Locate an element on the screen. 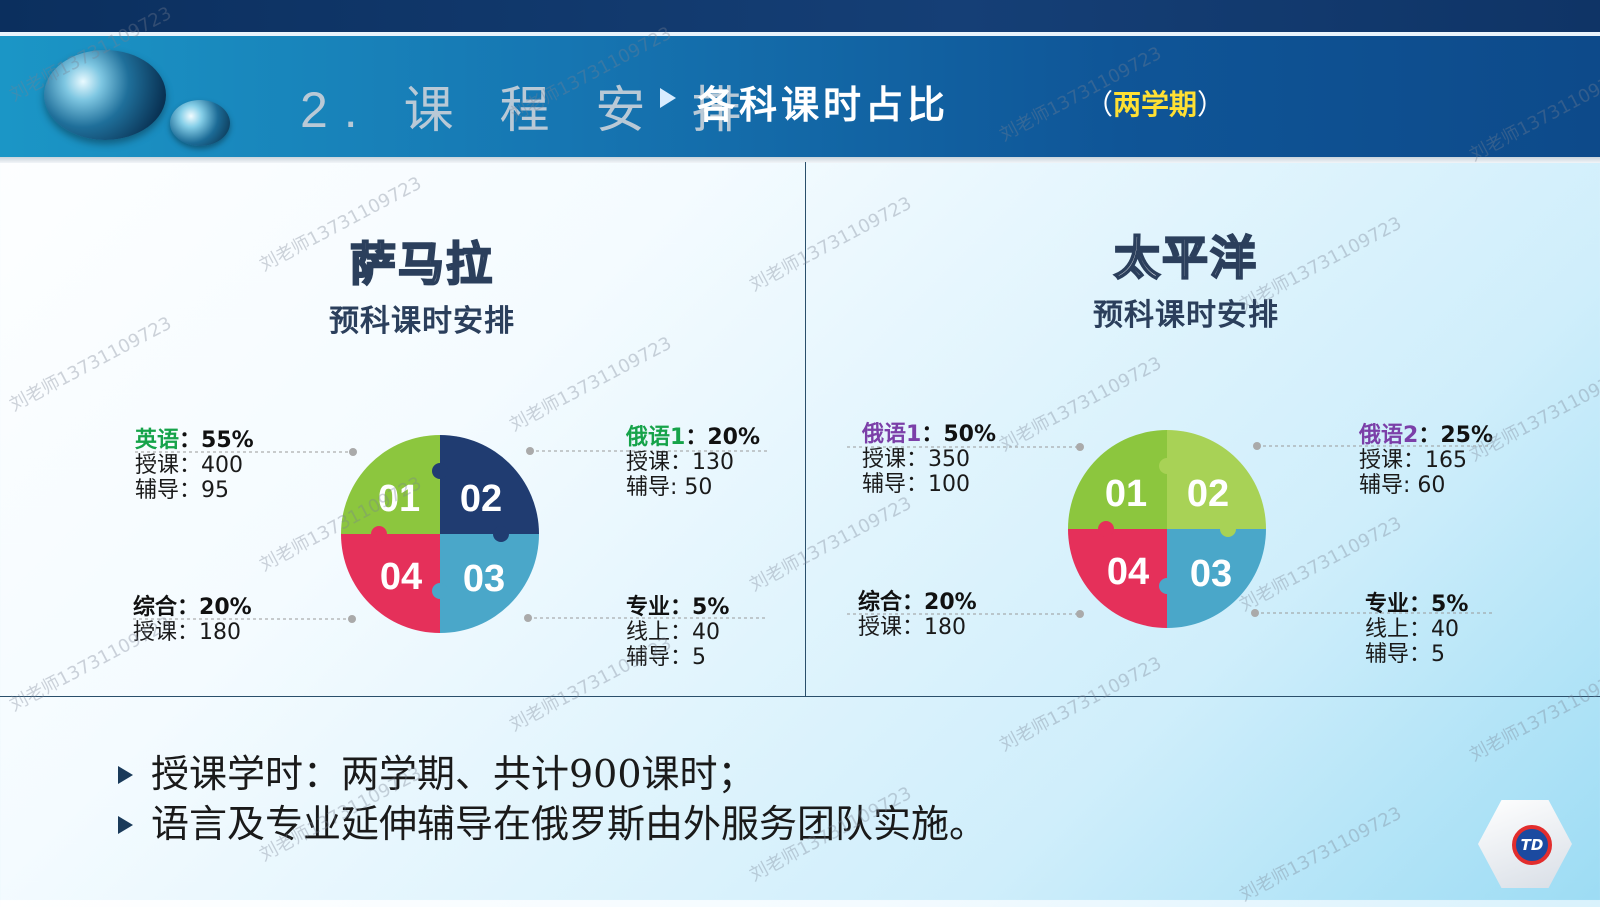  campus-heading-pacific: 太平洋 预科课时安排 is located at coordinates (1186, 278).